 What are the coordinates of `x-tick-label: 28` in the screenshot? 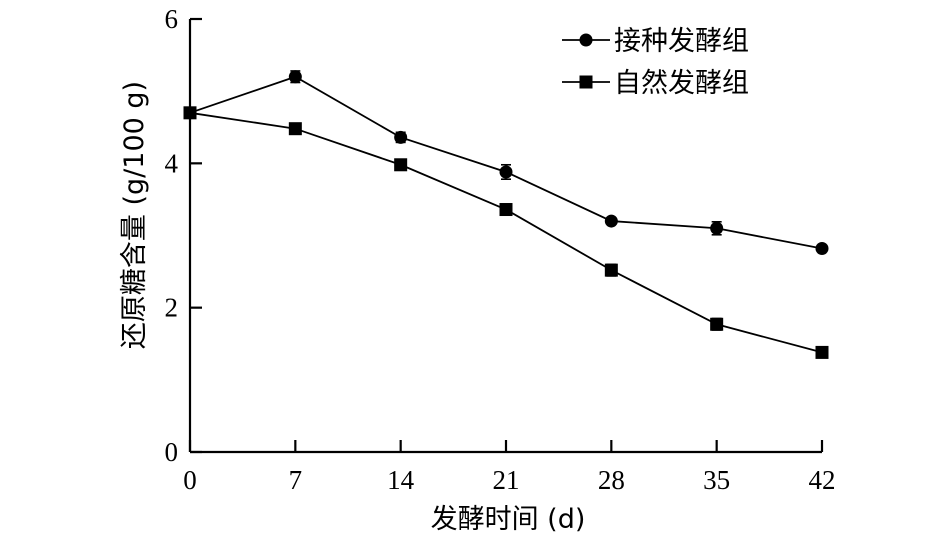 It's located at (611, 480).